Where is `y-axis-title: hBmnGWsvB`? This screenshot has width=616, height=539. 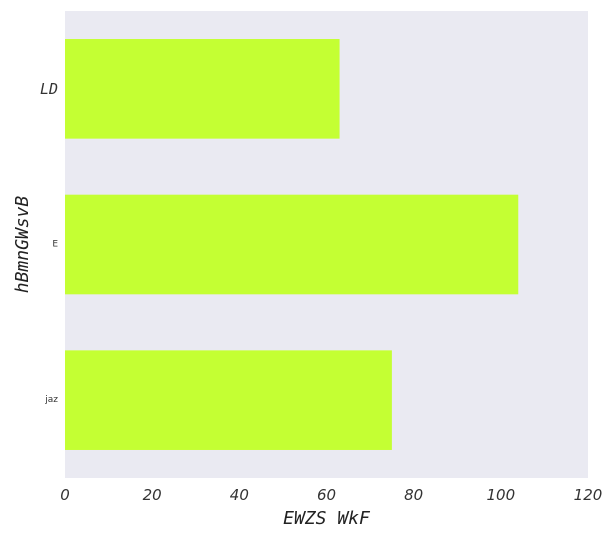 y-axis-title: hBmnGWsvB is located at coordinates (22, 245).